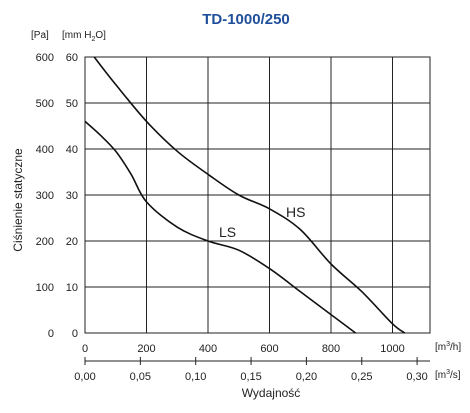  I want to click on chart-title: TD-1000/250, so click(246, 19).